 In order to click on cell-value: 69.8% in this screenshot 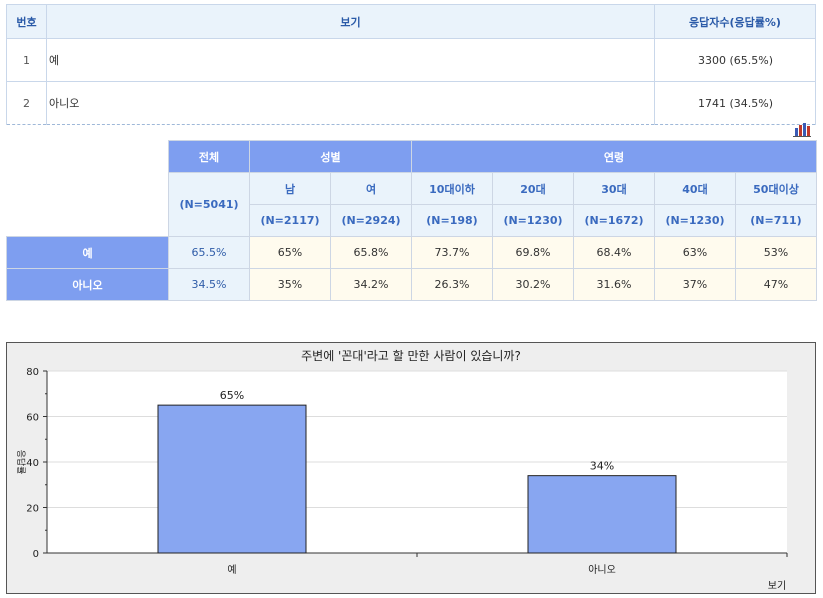, I will do `click(533, 252)`.